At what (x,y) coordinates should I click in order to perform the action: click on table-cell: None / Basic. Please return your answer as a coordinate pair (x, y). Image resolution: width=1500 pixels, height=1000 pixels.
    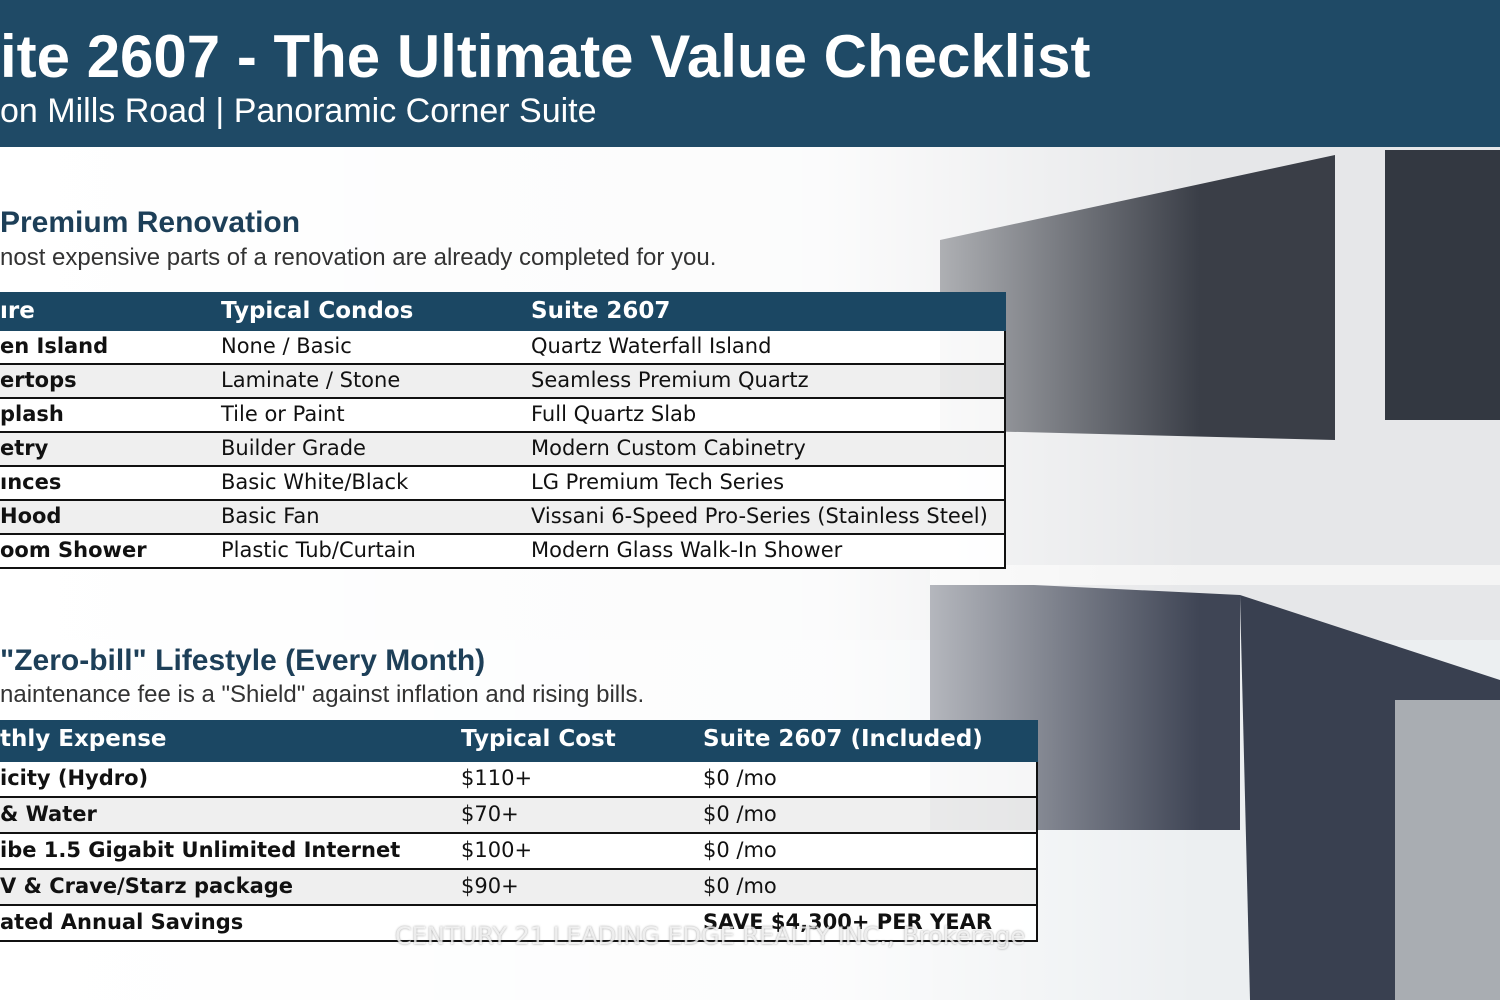
    Looking at the image, I should click on (286, 346).